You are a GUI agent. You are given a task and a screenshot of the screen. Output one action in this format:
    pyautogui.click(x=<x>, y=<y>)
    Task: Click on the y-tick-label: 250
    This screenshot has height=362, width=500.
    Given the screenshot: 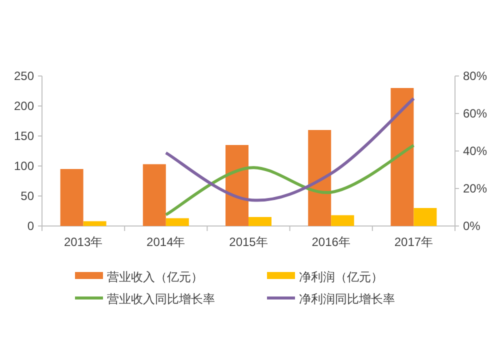 What is the action you would take?
    pyautogui.click(x=24, y=76)
    